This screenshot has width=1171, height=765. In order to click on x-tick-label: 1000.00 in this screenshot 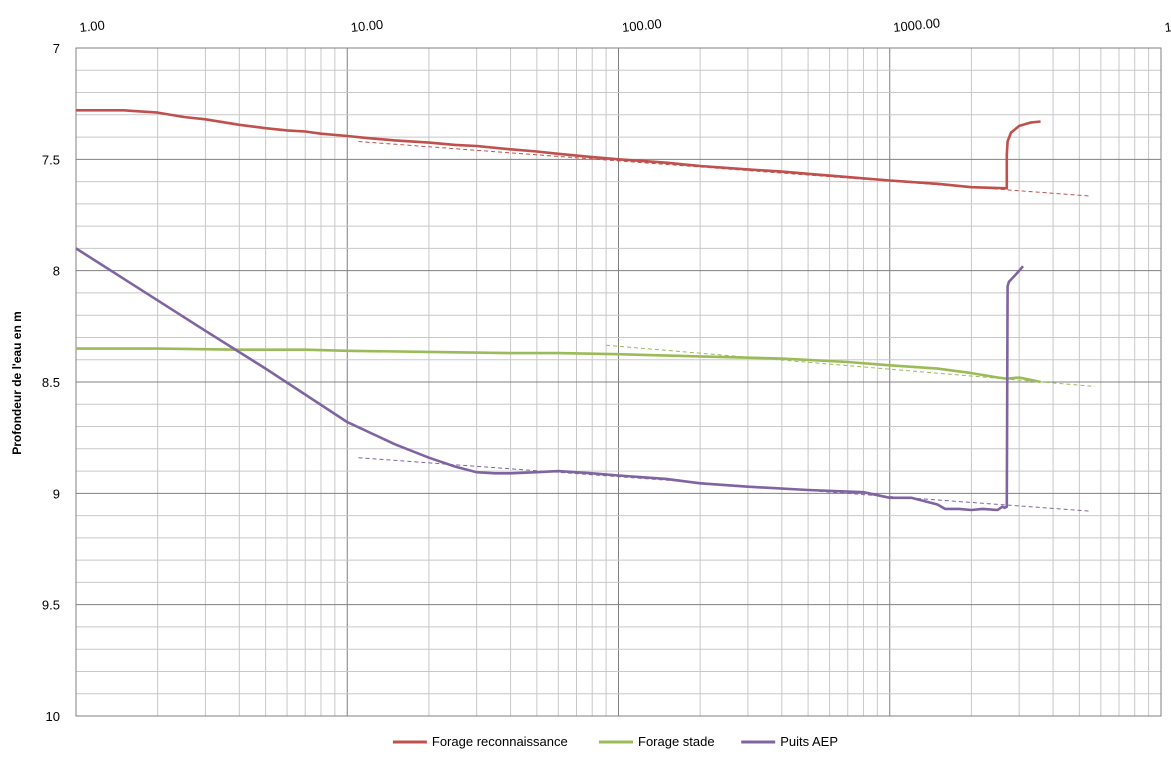, I will do `click(916, 25)`.